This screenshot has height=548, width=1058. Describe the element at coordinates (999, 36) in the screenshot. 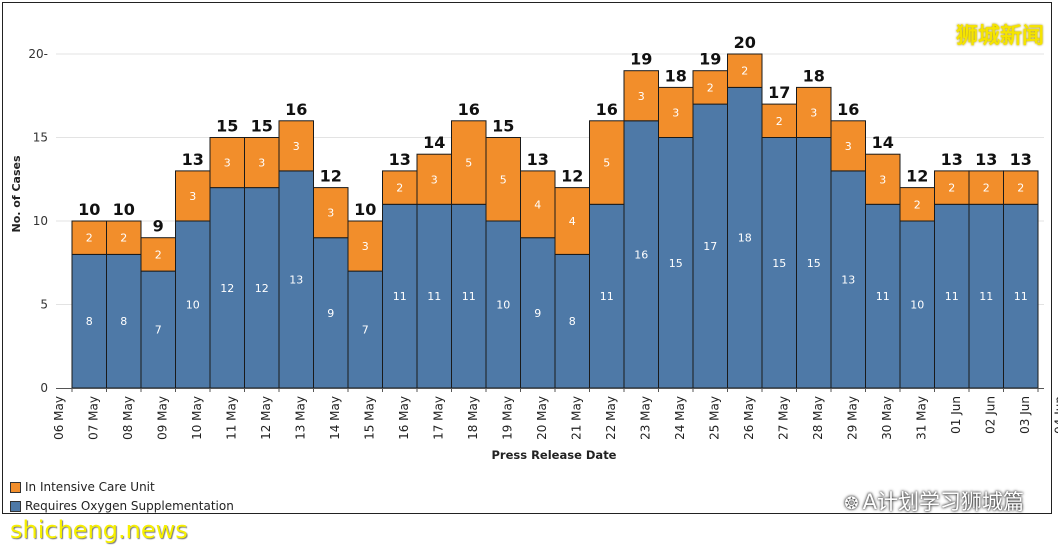

I see `watermark-top-right: 狮城新闻` at that location.